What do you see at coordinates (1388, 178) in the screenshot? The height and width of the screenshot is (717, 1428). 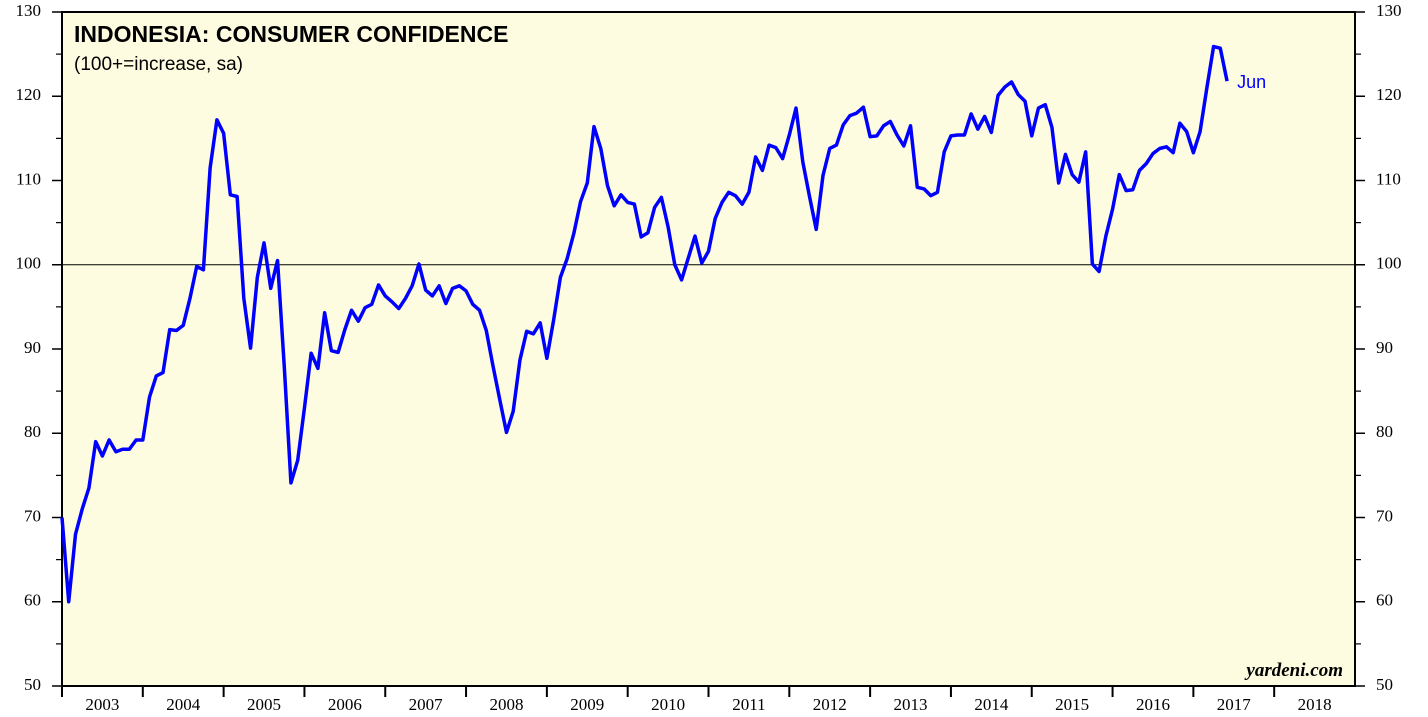 I see `y2-tick-label: 110` at bounding box center [1388, 178].